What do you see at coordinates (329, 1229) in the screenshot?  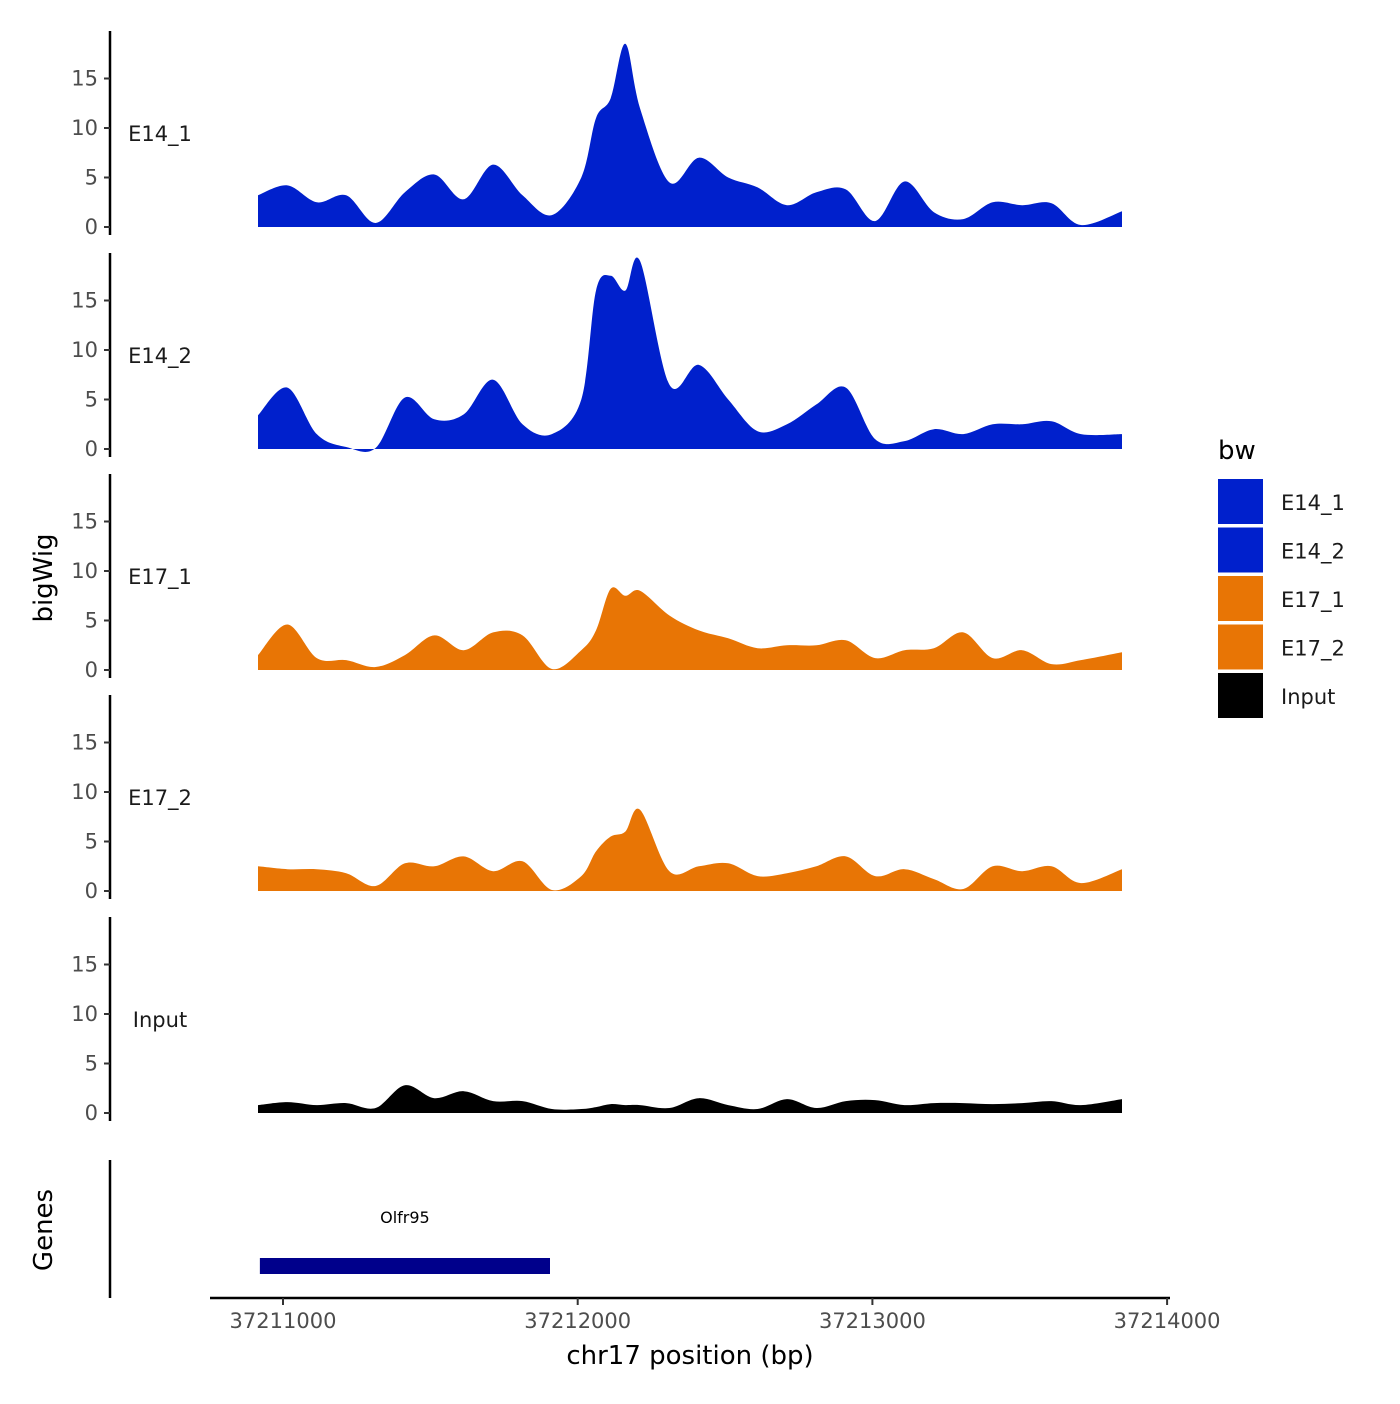 I see `genes-track: Olfr95` at bounding box center [329, 1229].